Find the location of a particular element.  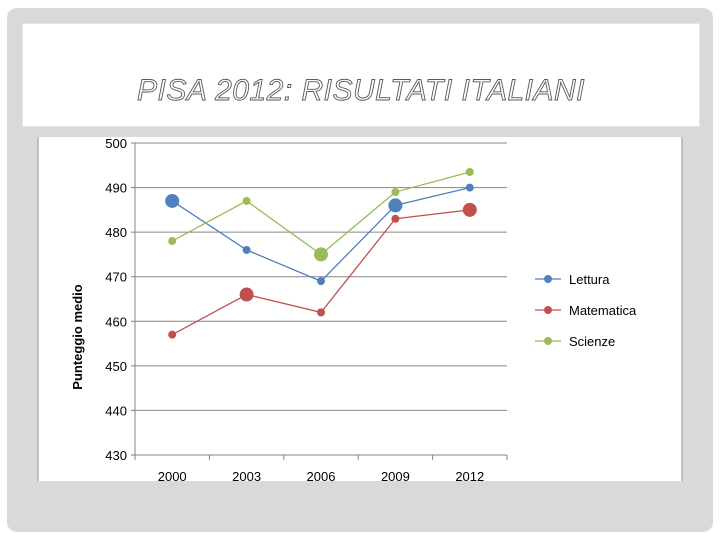

slide-title: PISA 2012: RISULTATI ITALIANI is located at coordinates (361, 91).